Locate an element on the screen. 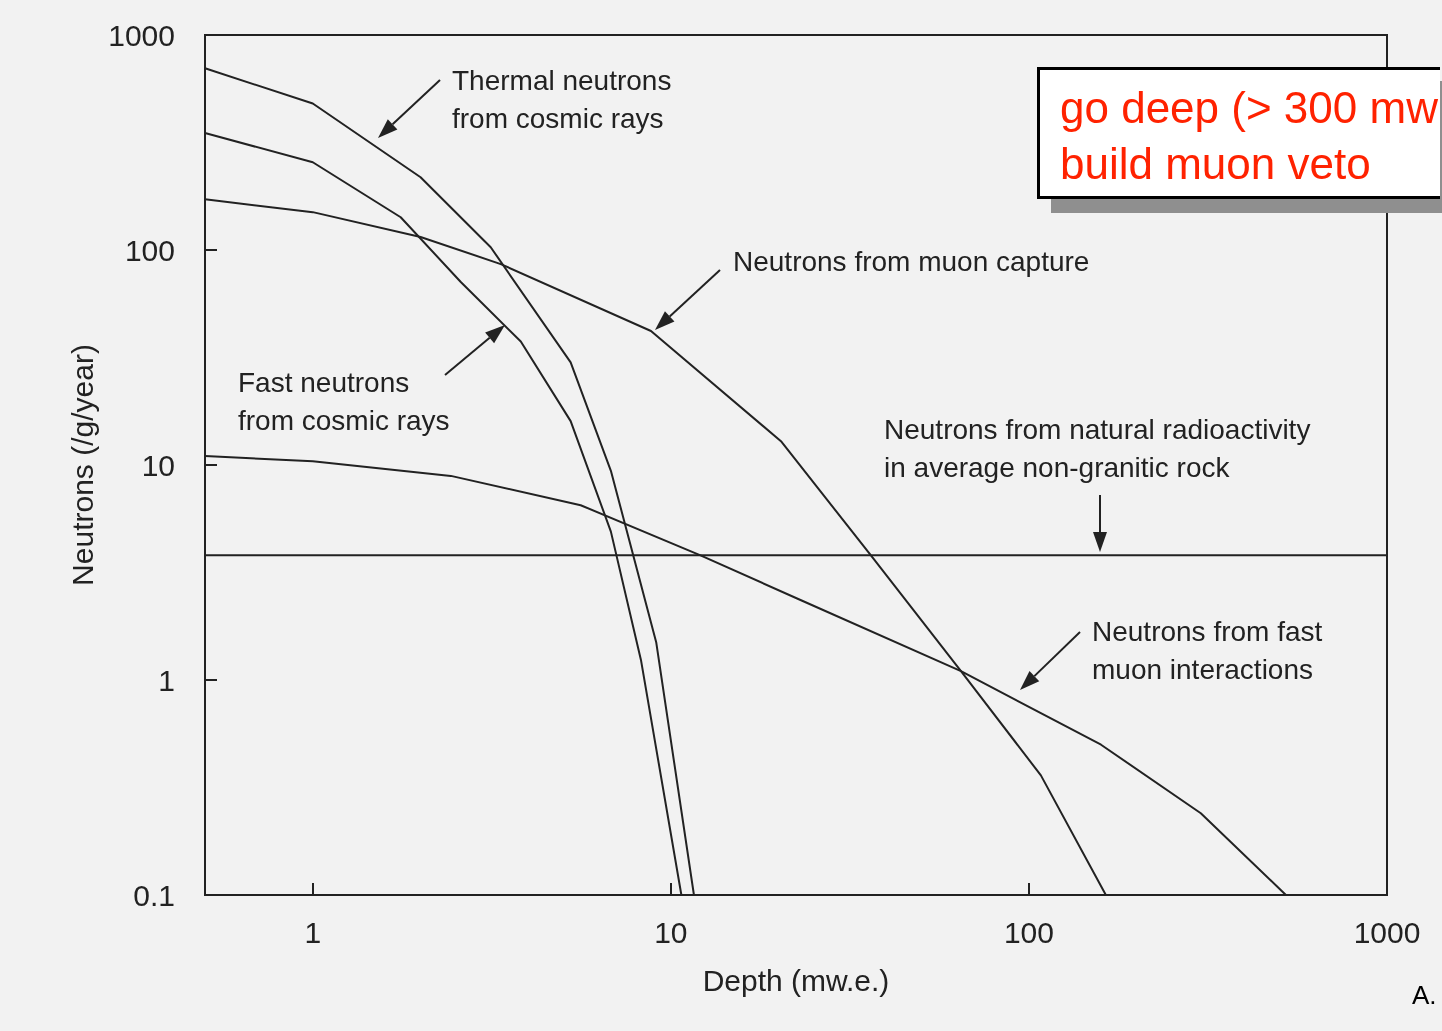 This screenshot has width=1442, height=1031. x-tick-label: 1000 is located at coordinates (1387, 932).